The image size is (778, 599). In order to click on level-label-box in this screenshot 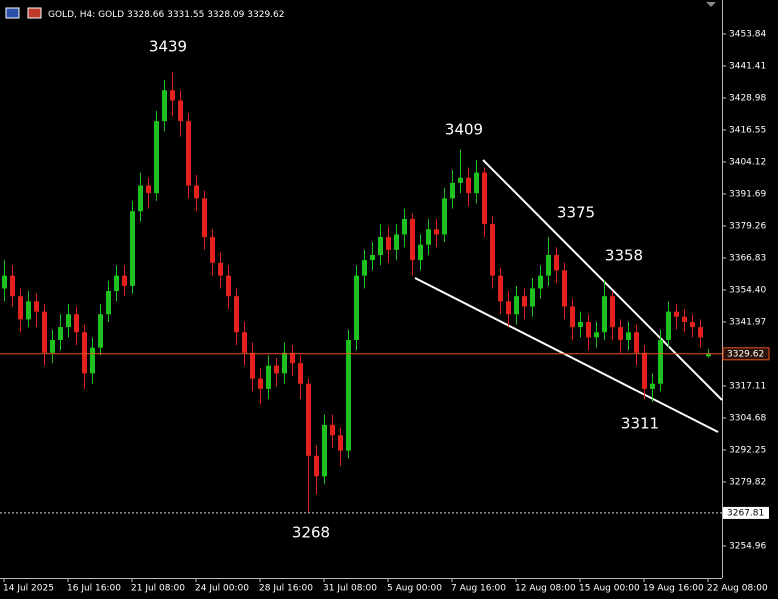, I will do `click(746, 512)`.